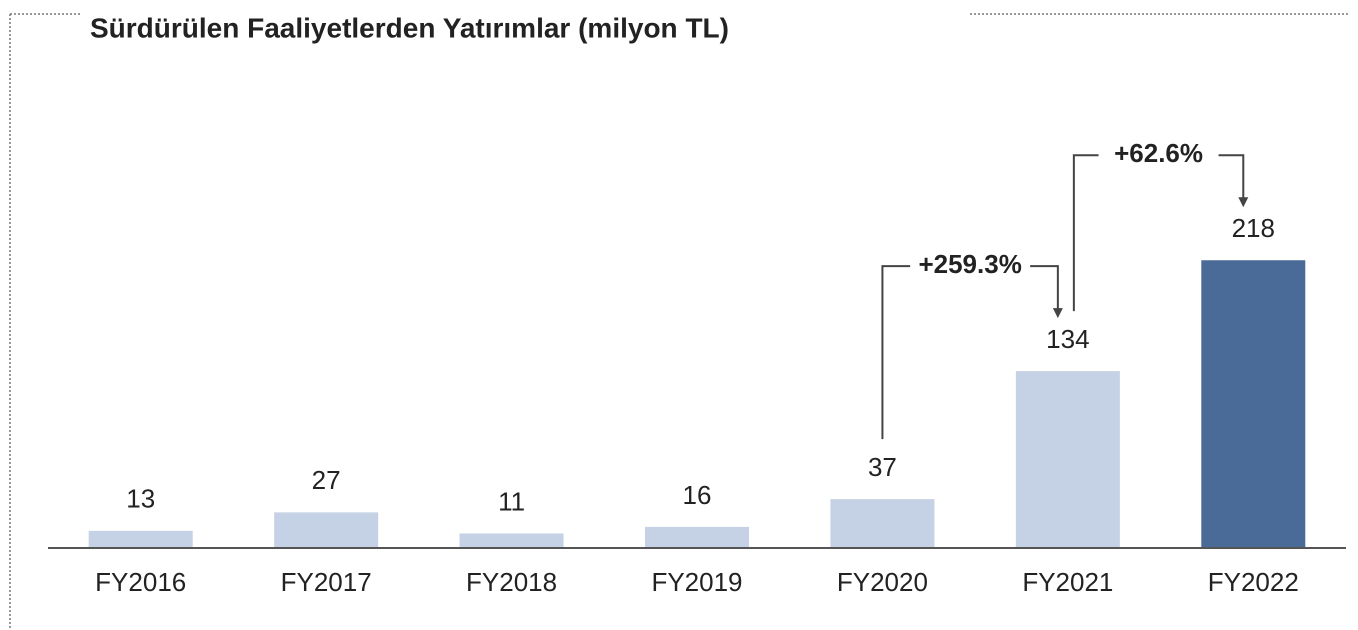 The width and height of the screenshot is (1358, 630). Describe the element at coordinates (882, 582) in the screenshot. I see `x-tick-label: FY2020` at that location.